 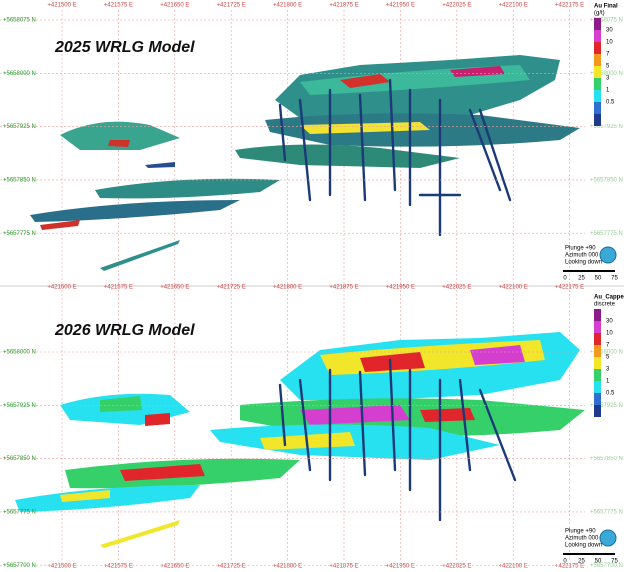 What do you see at coordinates (599, 14) in the screenshot?
I see `legend-unit: (g/t)` at bounding box center [599, 14].